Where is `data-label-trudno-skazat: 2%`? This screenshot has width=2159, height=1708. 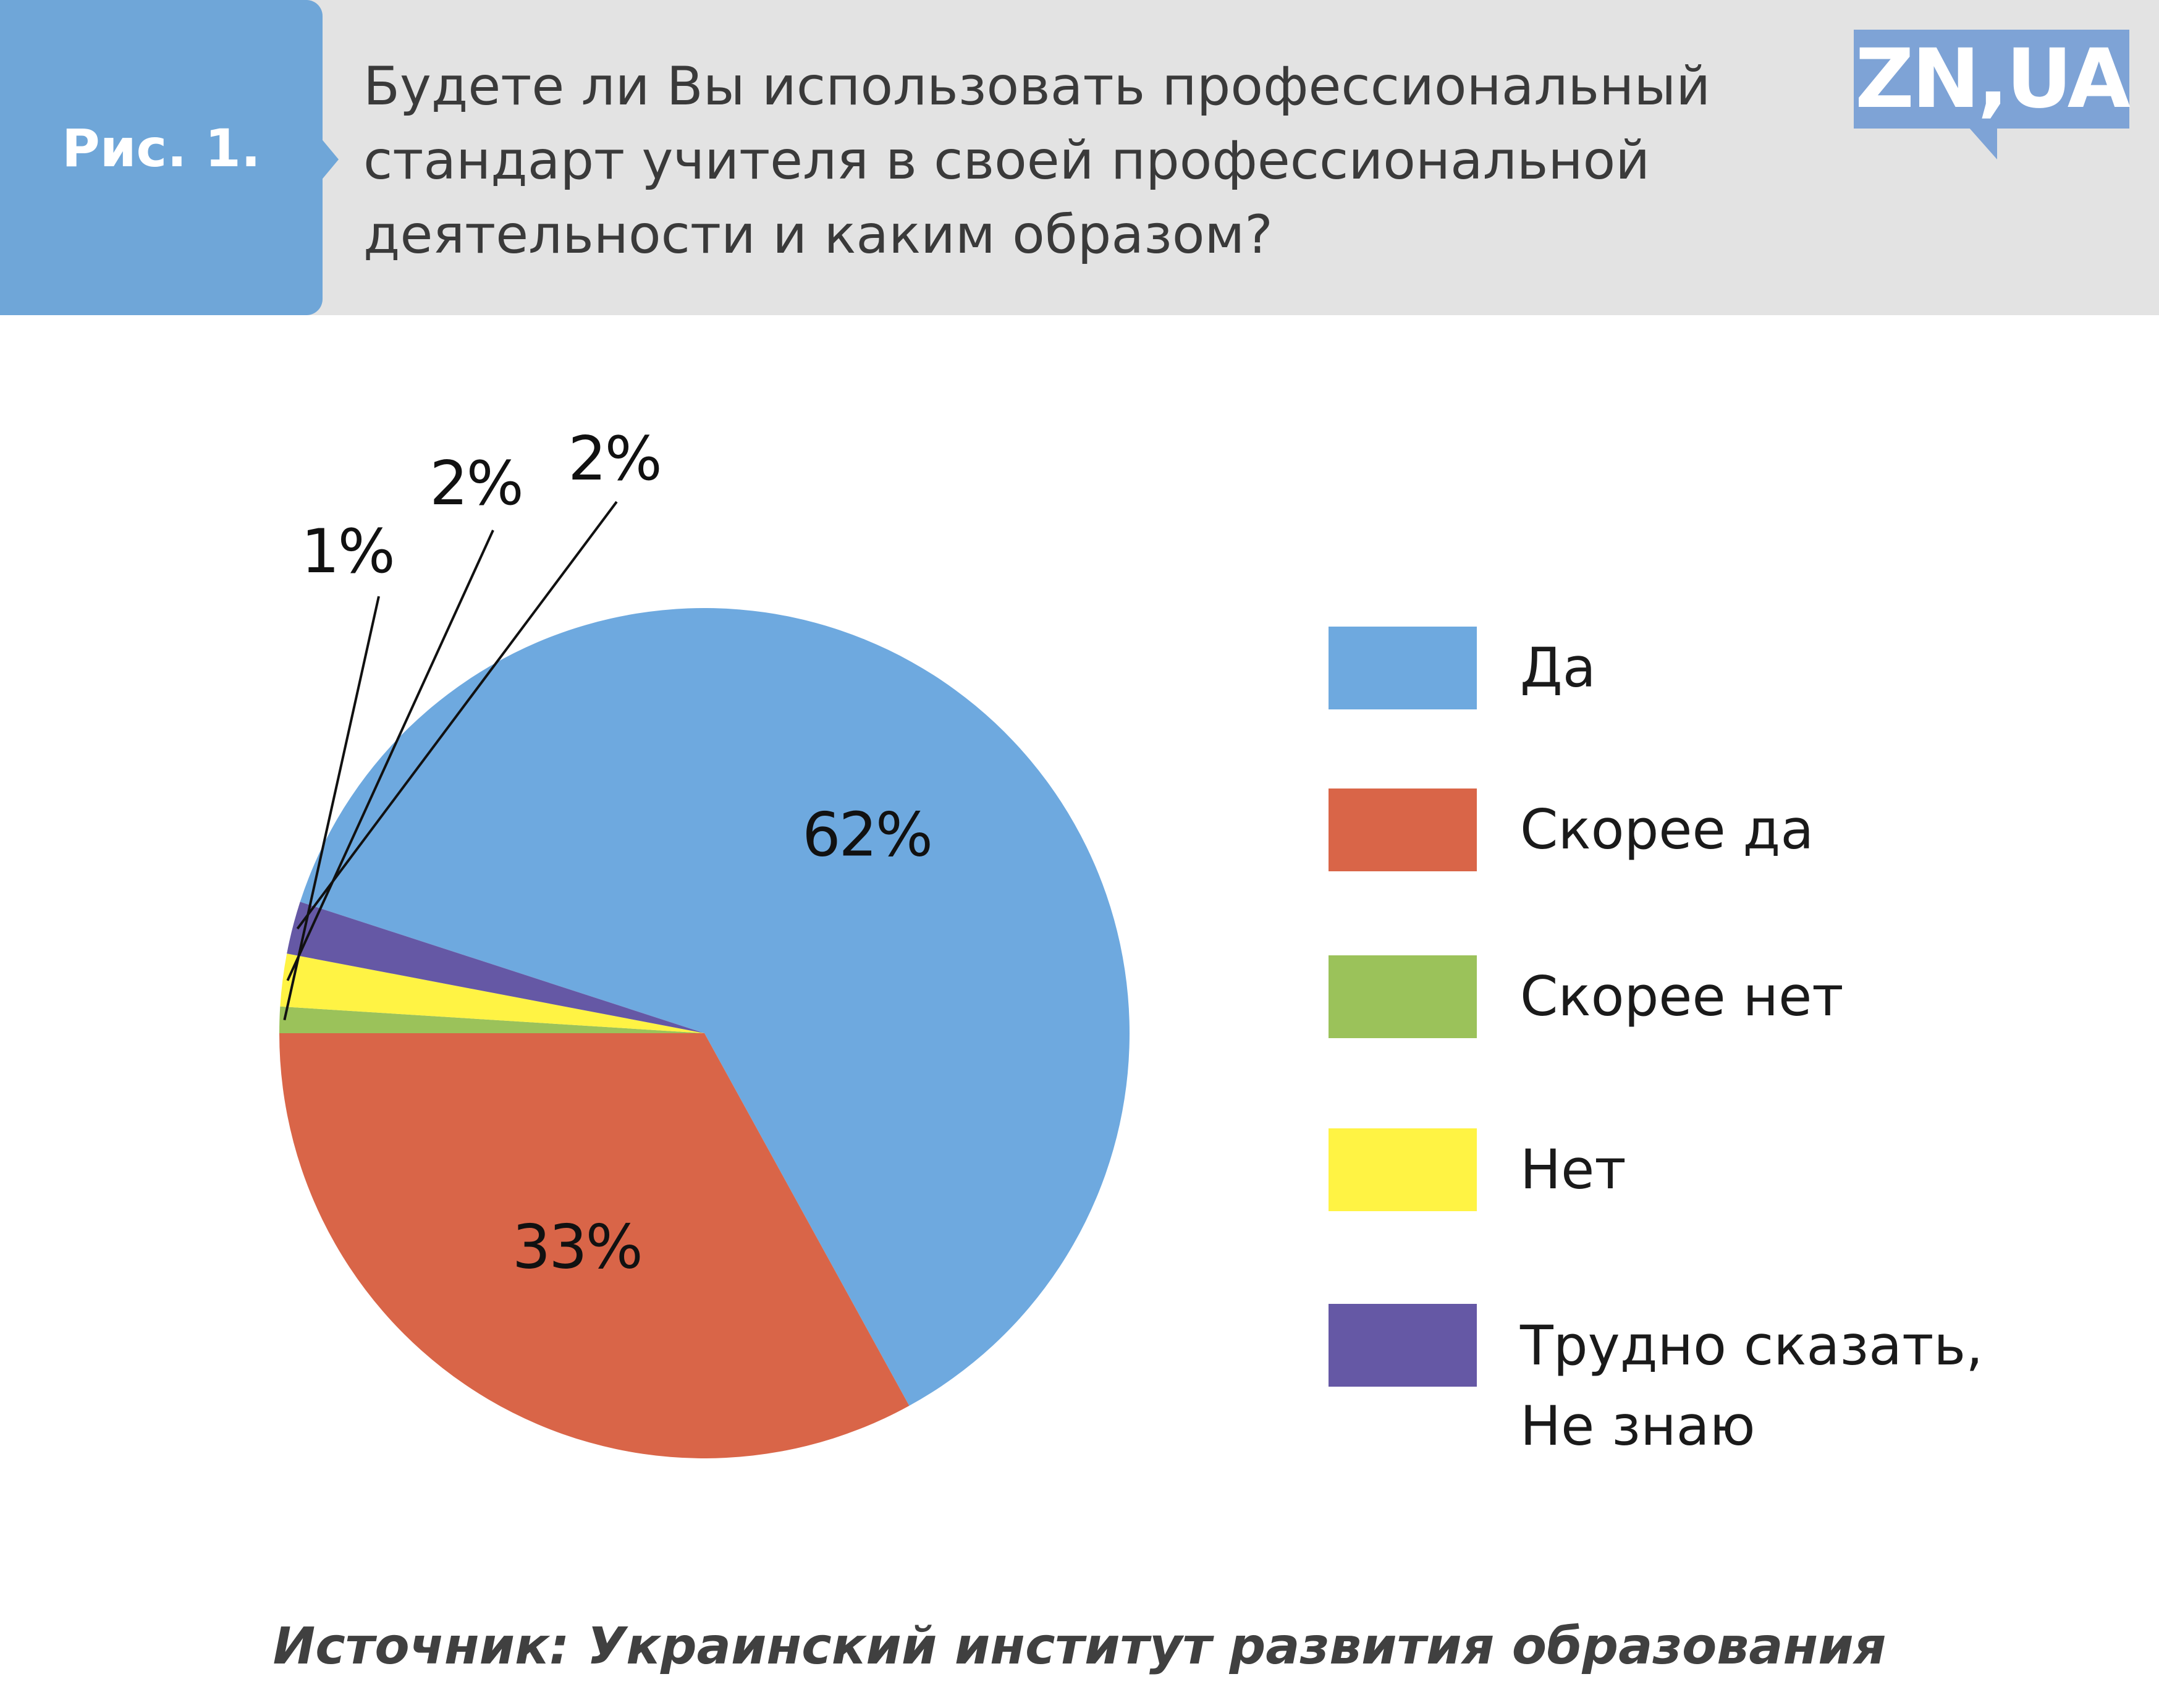
data-label-trudno-skazat: 2% is located at coordinates (614, 459).